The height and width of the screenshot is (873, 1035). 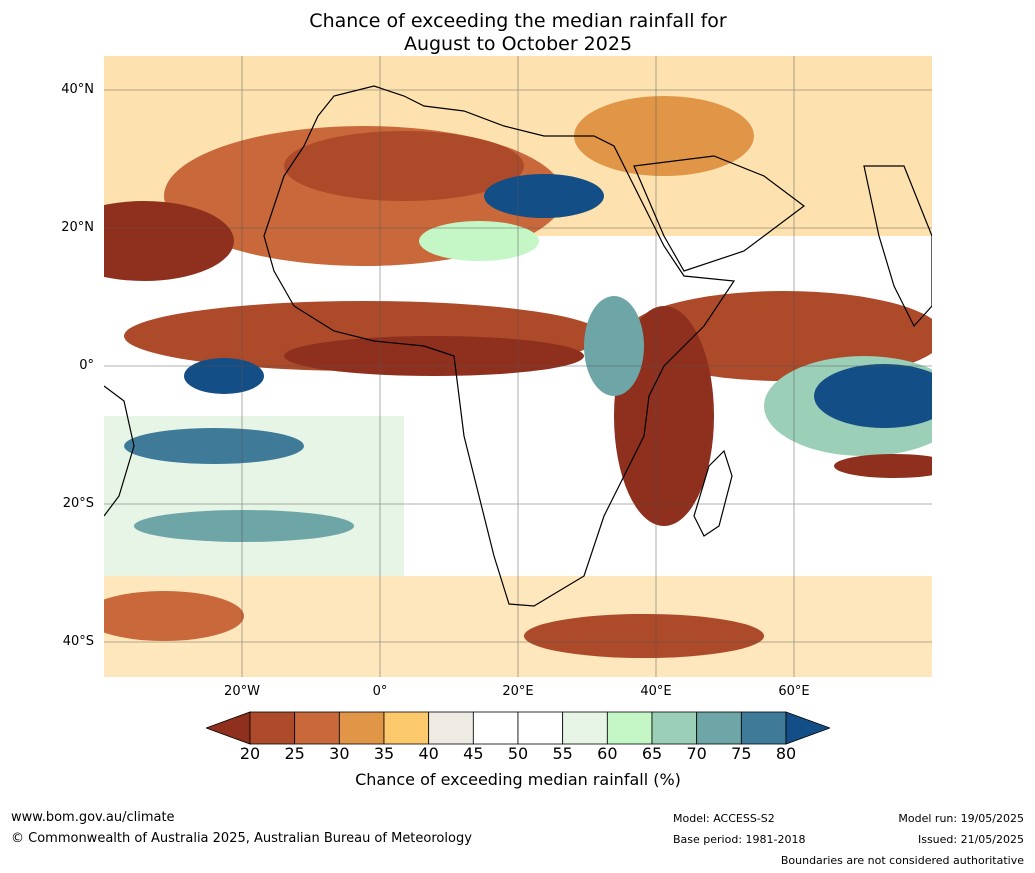 I want to click on gulf-guinea-wet, so click(x=224, y=376).